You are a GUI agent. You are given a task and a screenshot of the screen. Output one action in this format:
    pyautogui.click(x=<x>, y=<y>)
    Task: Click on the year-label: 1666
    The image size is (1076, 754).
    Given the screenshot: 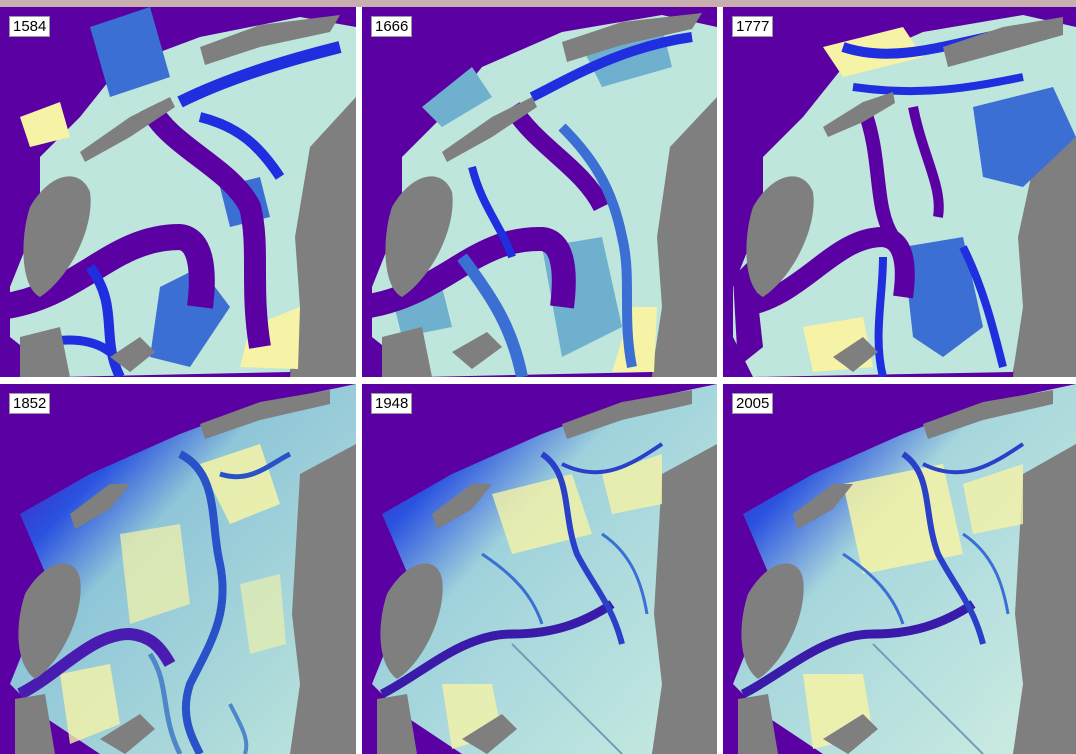 What is the action you would take?
    pyautogui.click(x=392, y=26)
    